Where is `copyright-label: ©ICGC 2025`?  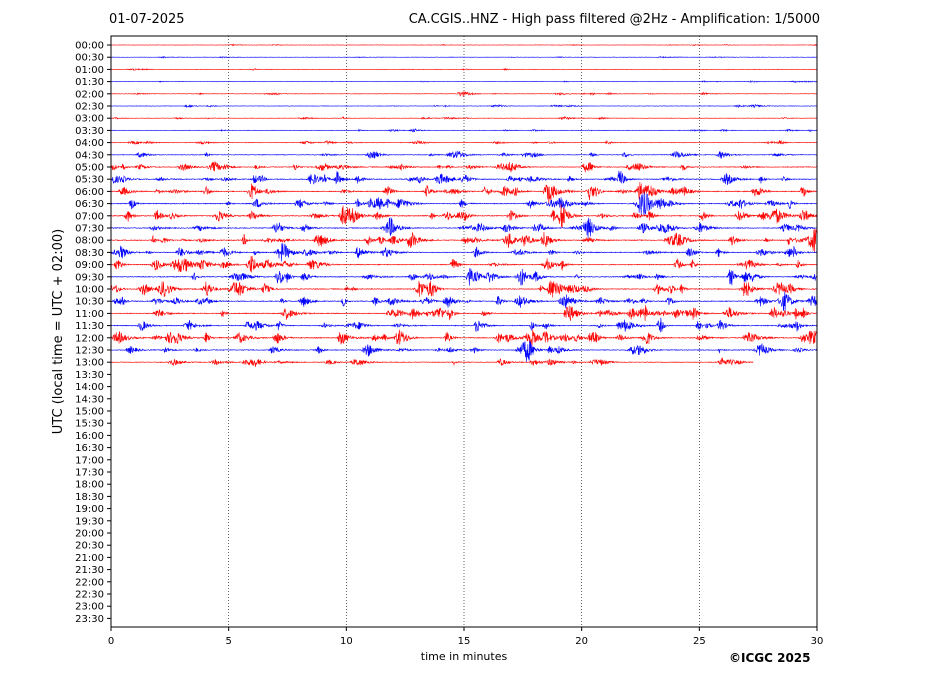 copyright-label: ©ICGC 2025 is located at coordinates (770, 658).